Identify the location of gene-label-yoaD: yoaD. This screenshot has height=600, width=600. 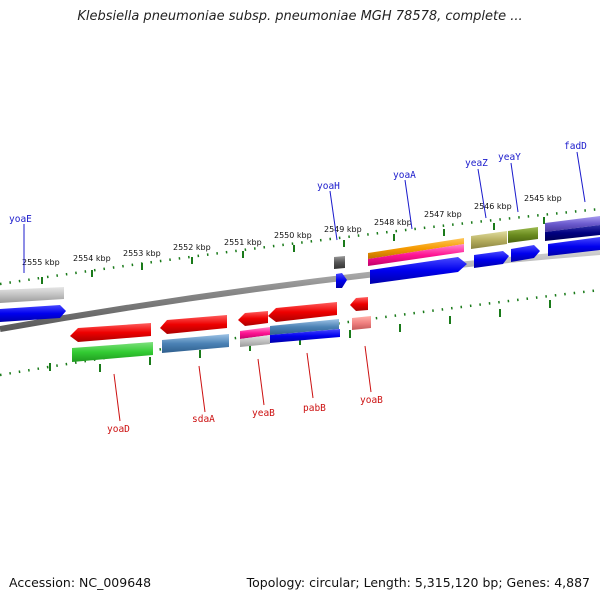
(118, 429).